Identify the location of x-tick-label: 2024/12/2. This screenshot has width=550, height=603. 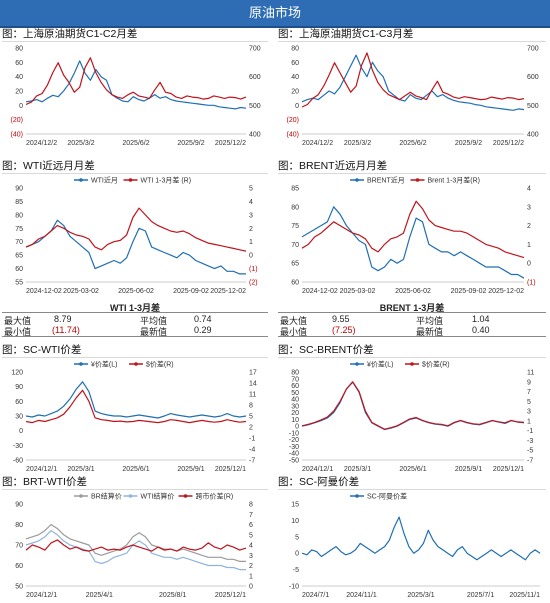
(41, 143).